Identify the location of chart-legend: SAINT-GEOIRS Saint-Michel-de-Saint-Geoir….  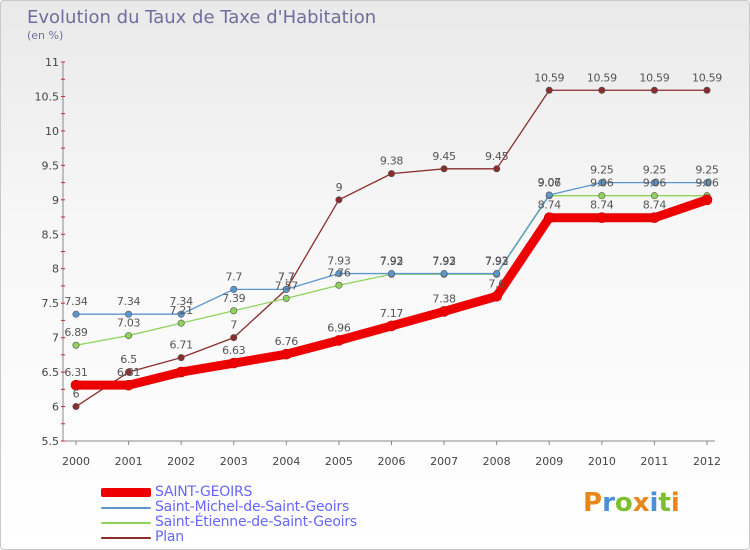
(266, 514).